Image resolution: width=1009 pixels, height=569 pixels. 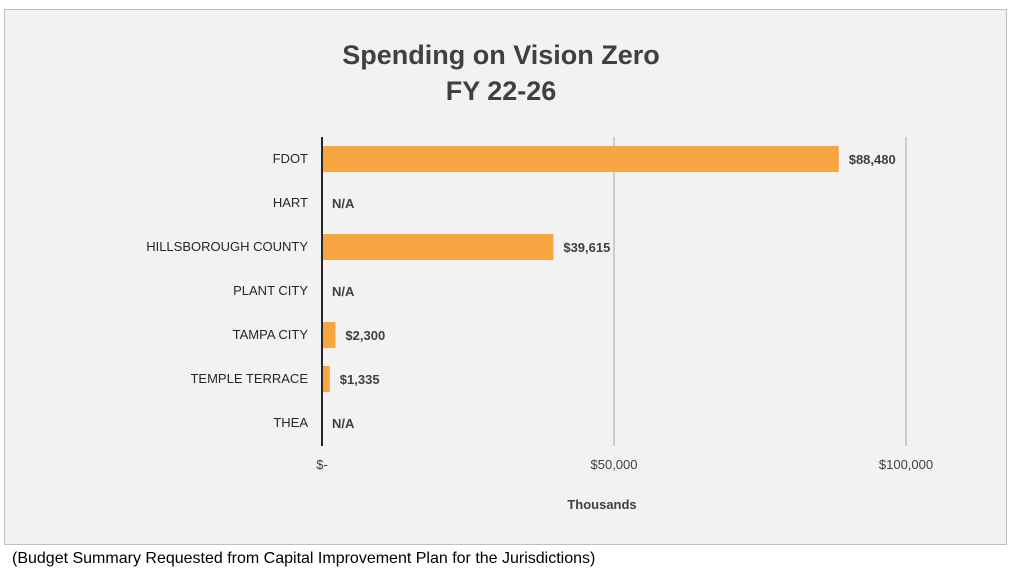 What do you see at coordinates (322, 464) in the screenshot?
I see `x-tick-label: $-` at bounding box center [322, 464].